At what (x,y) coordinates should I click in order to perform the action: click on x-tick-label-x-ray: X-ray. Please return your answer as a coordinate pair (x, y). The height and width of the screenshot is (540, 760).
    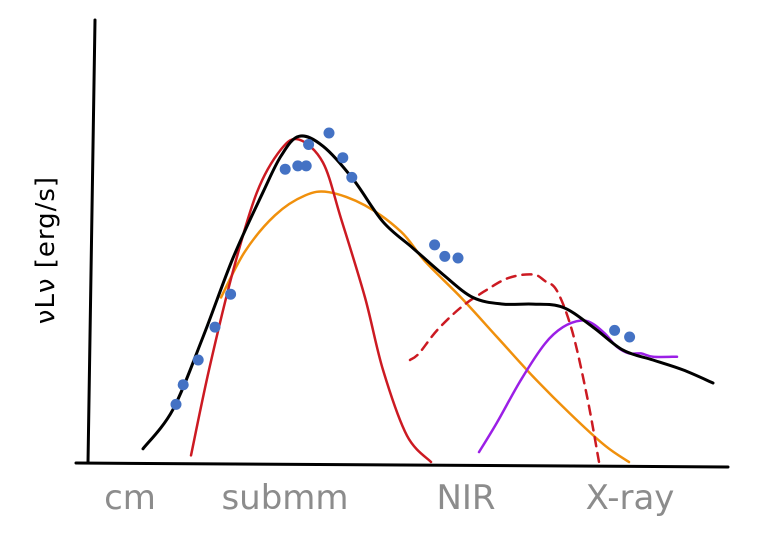
    Looking at the image, I should click on (630, 498).